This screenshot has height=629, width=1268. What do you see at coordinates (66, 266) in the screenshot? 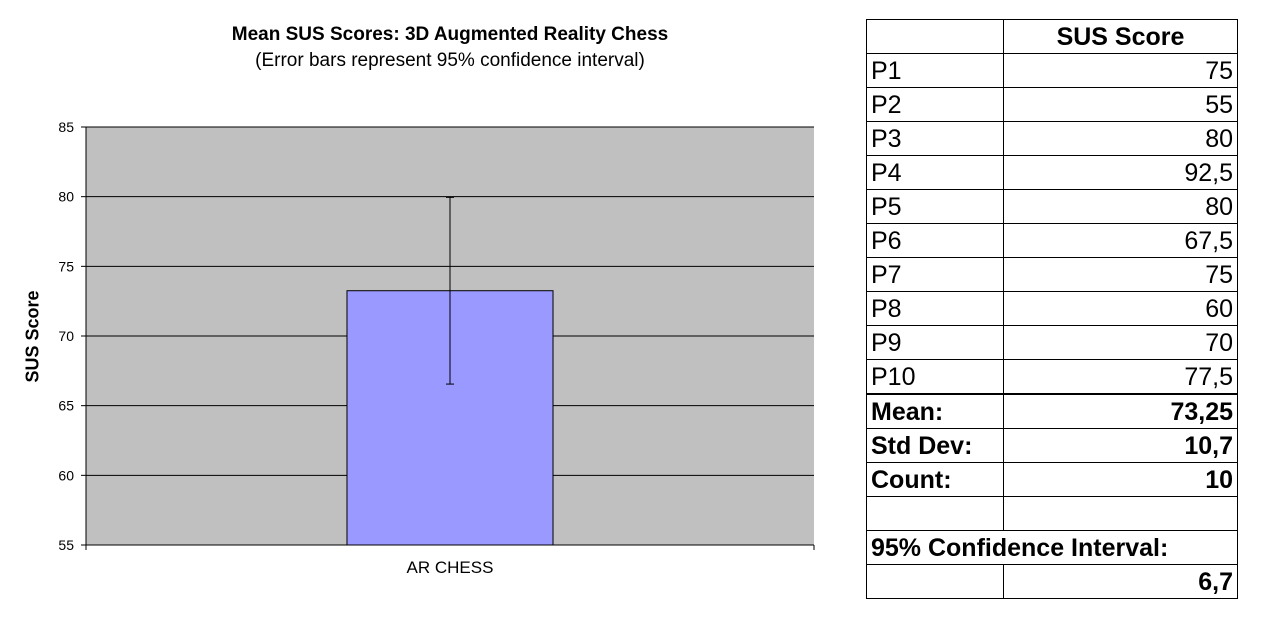
I see `y-tick-label: 75` at bounding box center [66, 266].